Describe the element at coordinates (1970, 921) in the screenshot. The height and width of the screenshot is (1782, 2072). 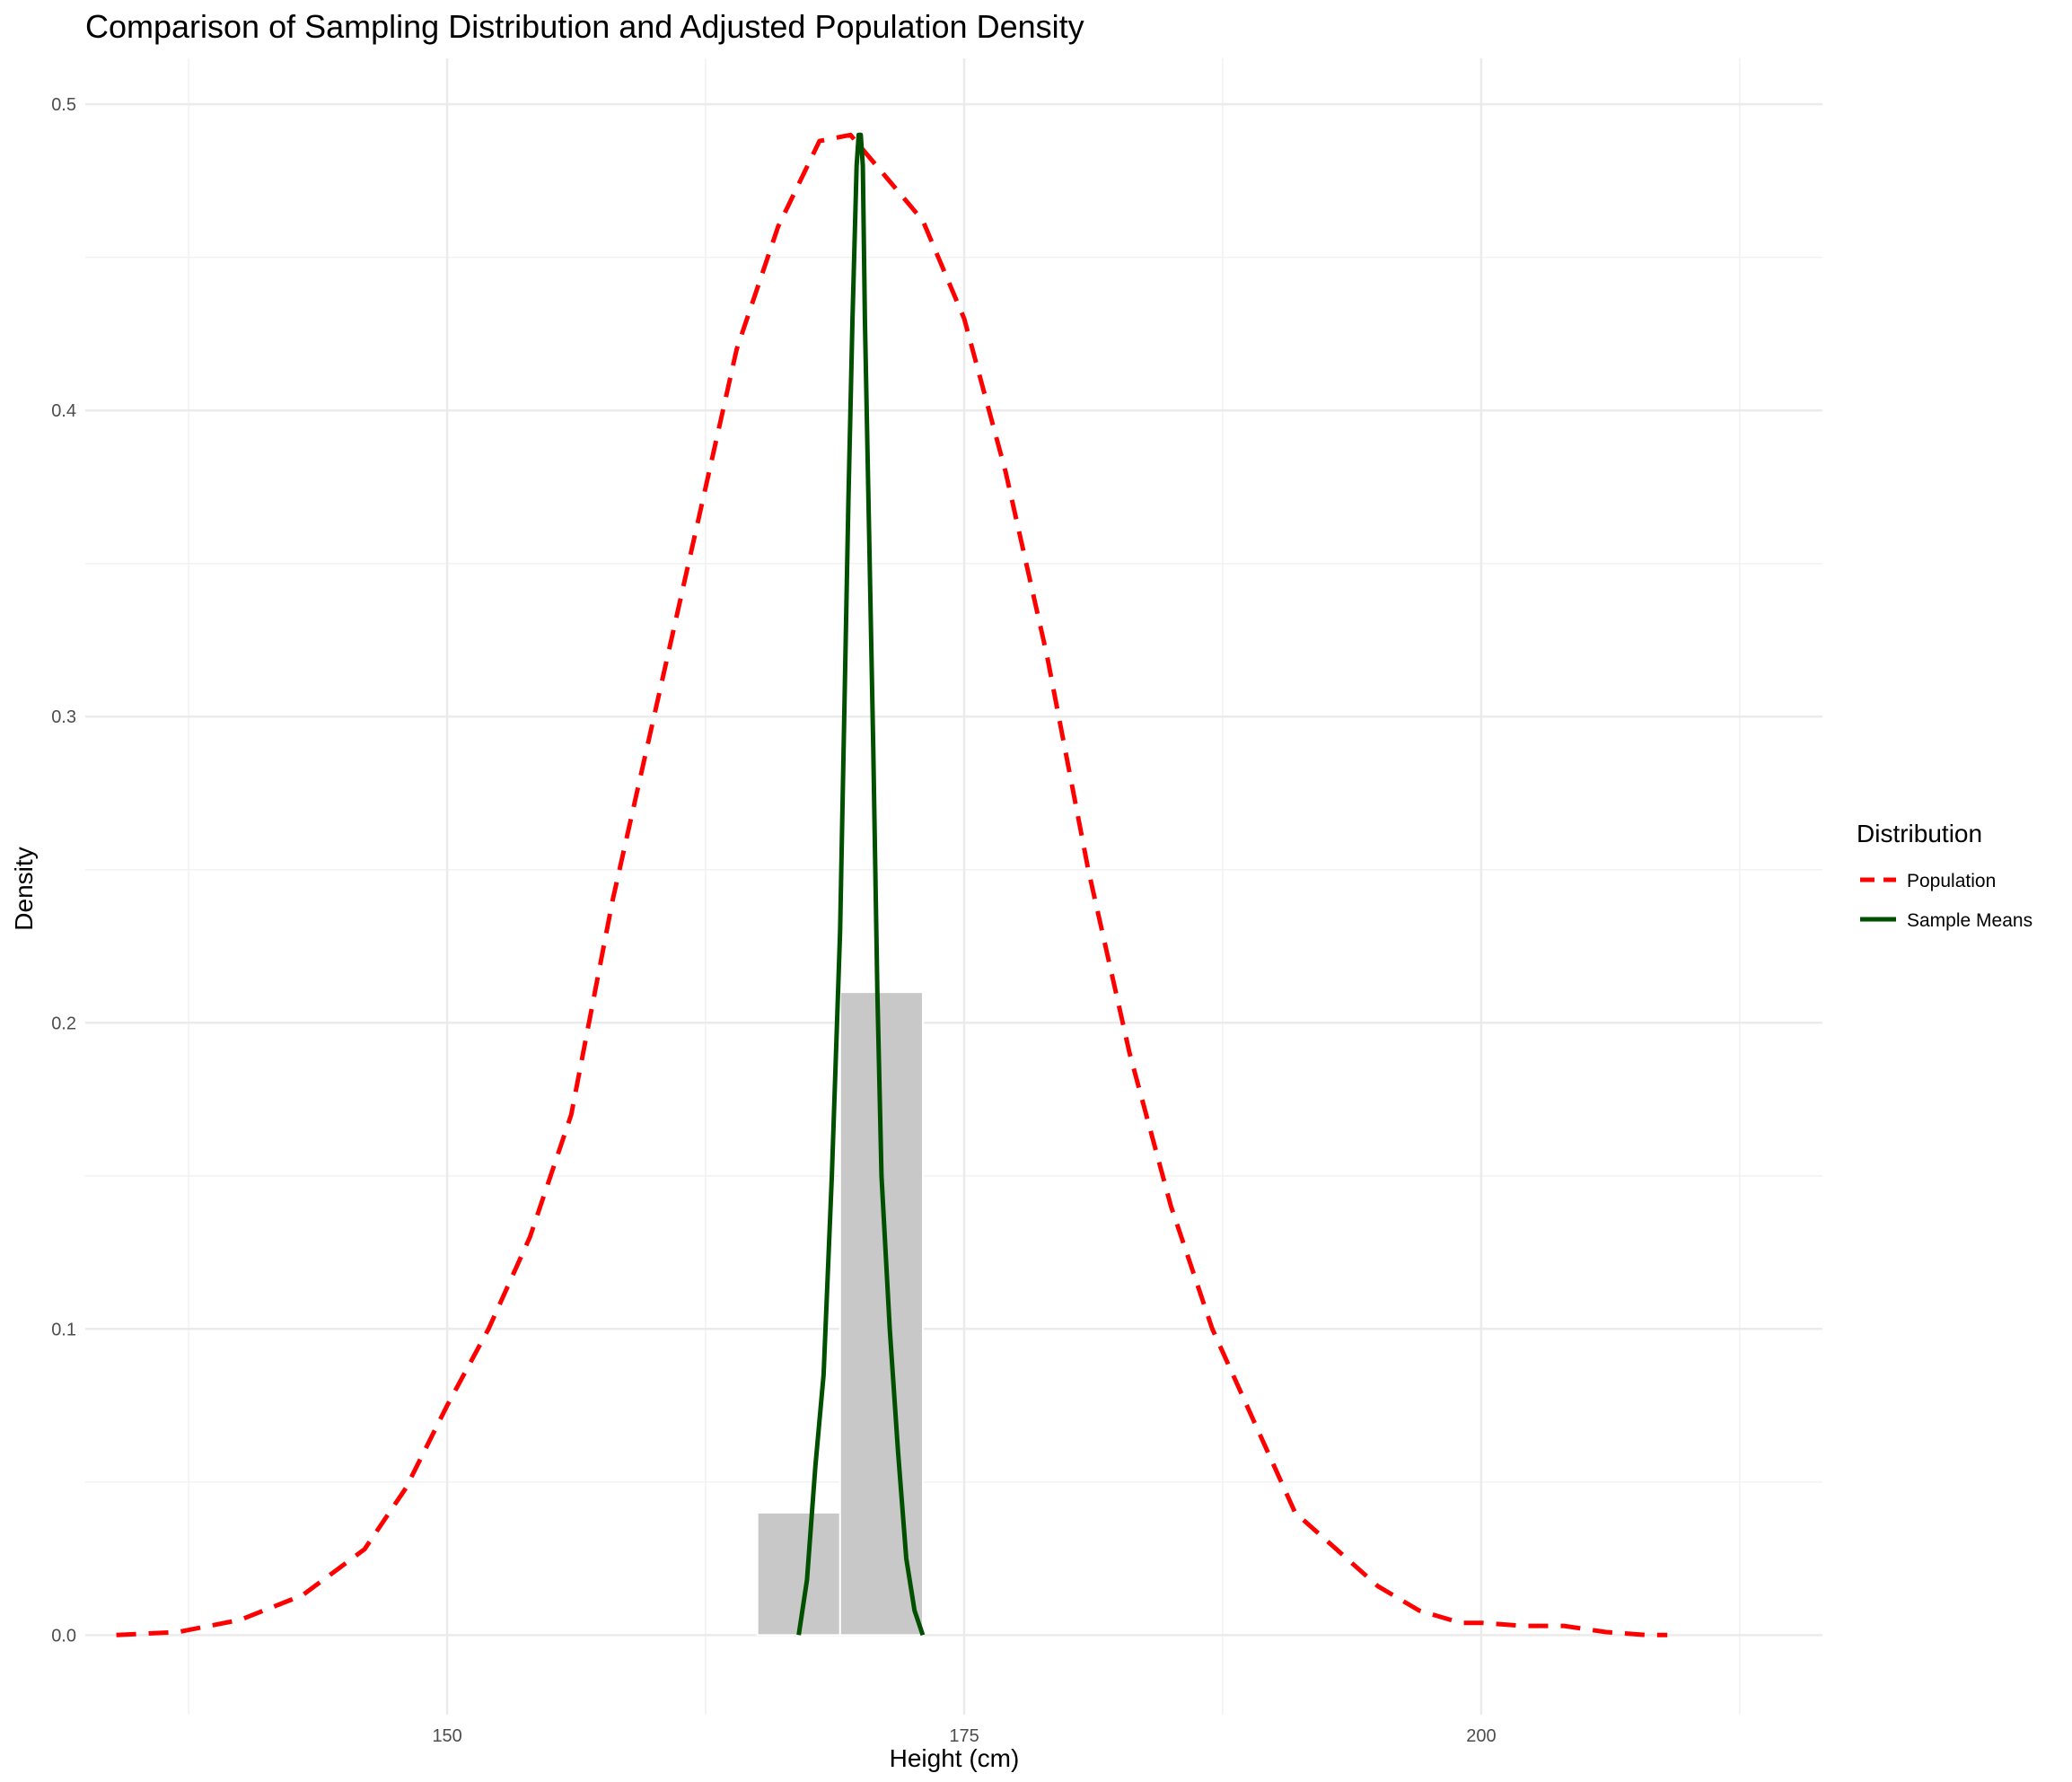
I see `legend-label-sample-means: Sample Means` at that location.